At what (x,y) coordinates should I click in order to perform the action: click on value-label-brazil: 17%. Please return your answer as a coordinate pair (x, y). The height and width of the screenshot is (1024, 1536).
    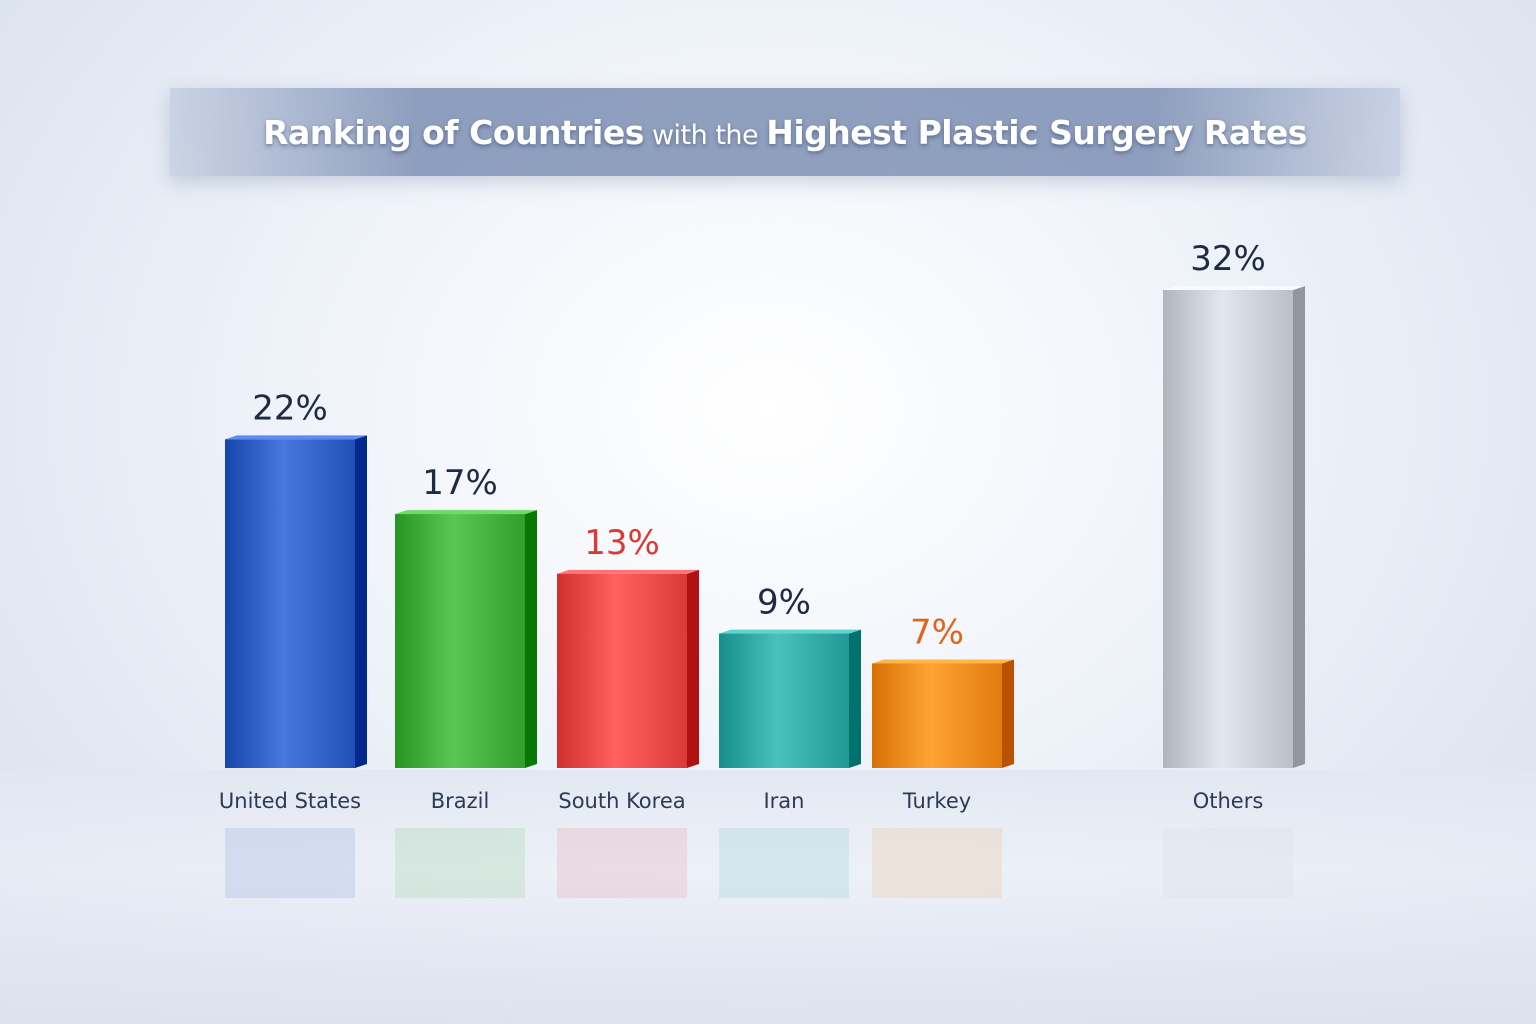
    Looking at the image, I should click on (460, 483).